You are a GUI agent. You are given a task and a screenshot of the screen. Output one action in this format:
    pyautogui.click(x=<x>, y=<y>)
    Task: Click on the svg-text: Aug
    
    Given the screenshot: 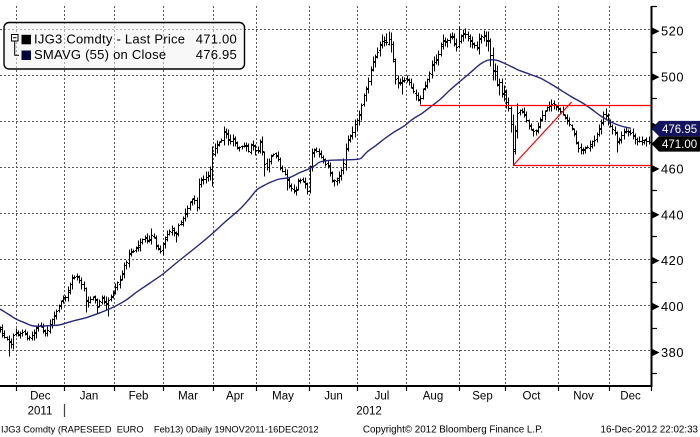 What is the action you would take?
    pyautogui.click(x=433, y=397)
    